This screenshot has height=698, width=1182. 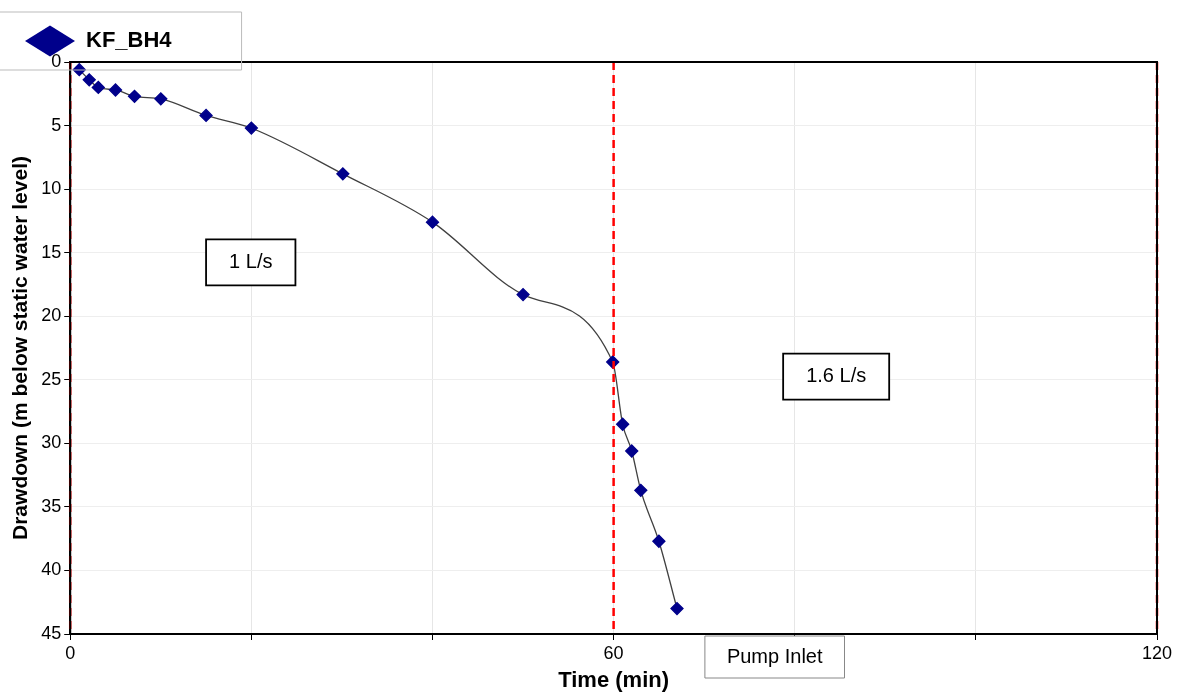 I want to click on y-tick-label: 5, so click(x=56, y=124).